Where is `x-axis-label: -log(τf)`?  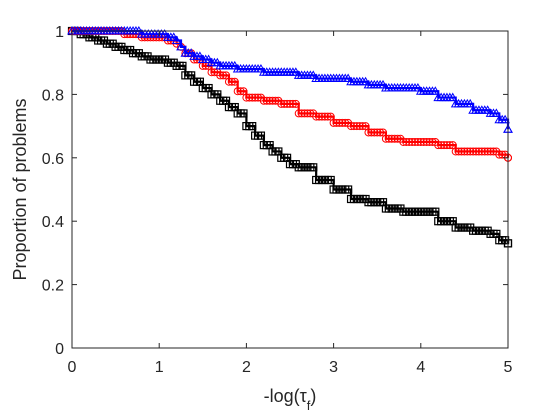
x-axis-label: -log(τf) is located at coordinates (290, 399).